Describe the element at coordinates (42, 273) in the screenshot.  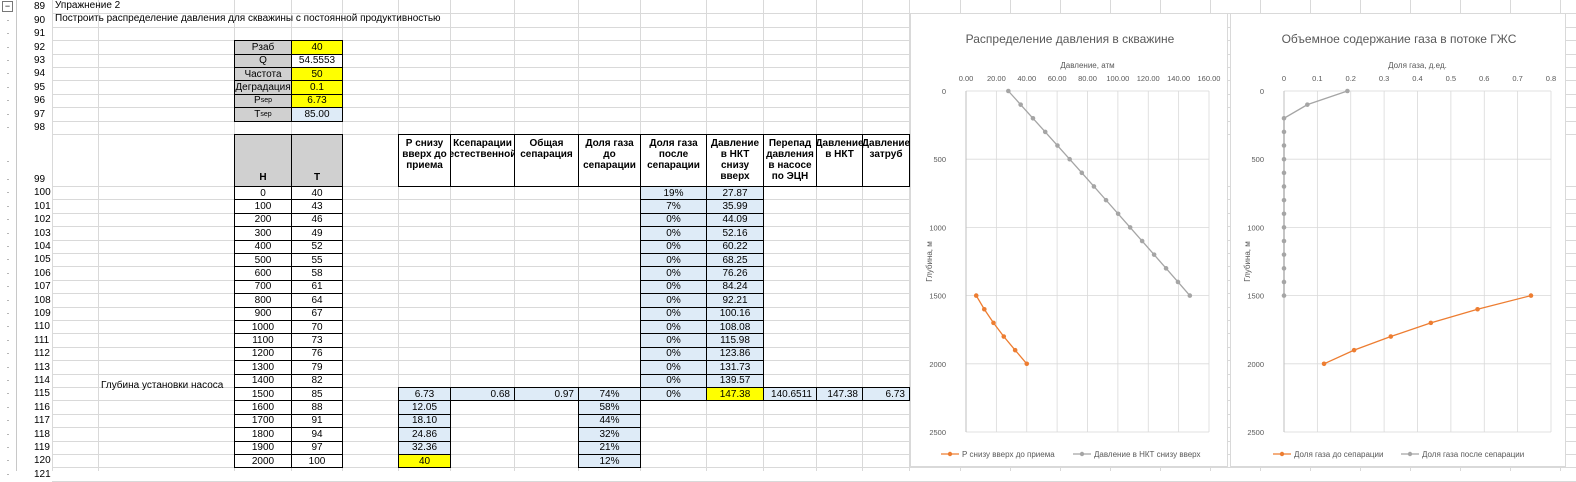
I see `row-number: 106` at that location.